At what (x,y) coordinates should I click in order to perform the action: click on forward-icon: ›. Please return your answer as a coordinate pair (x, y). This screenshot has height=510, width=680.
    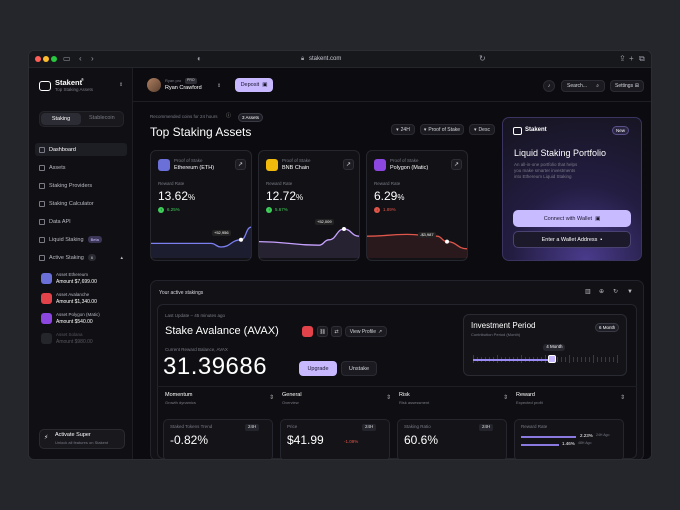
    Looking at the image, I should click on (92, 58).